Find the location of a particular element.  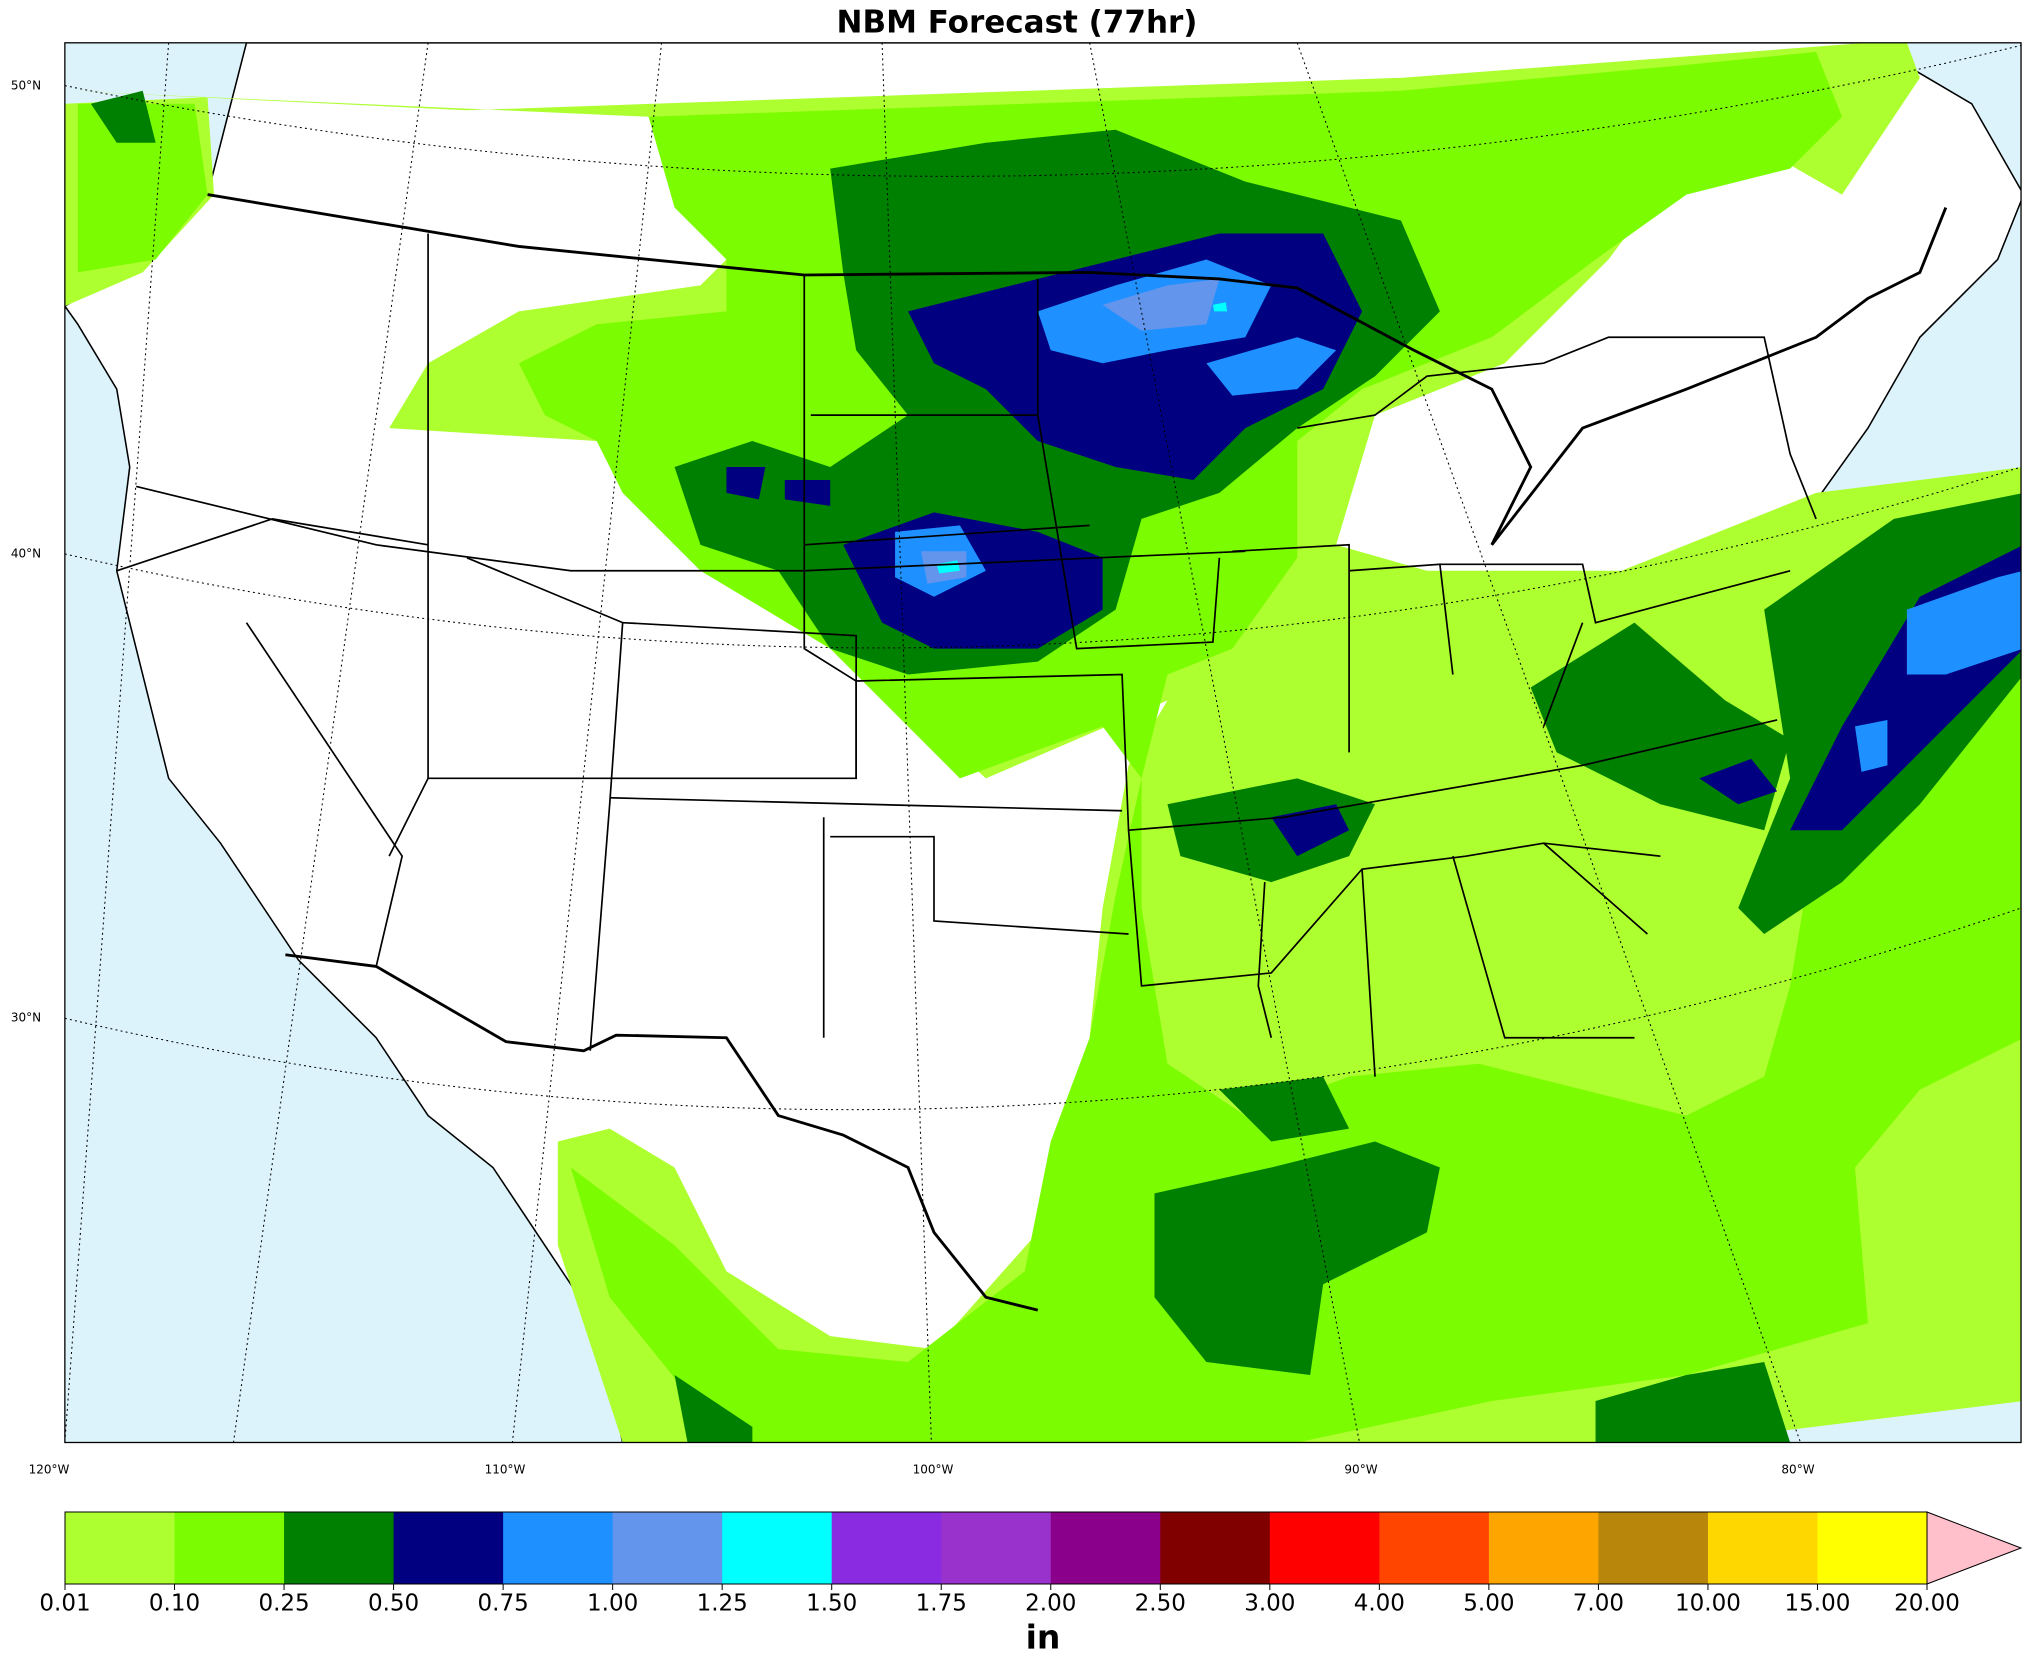

colorbar-label: 0.75 is located at coordinates (503, 1604).